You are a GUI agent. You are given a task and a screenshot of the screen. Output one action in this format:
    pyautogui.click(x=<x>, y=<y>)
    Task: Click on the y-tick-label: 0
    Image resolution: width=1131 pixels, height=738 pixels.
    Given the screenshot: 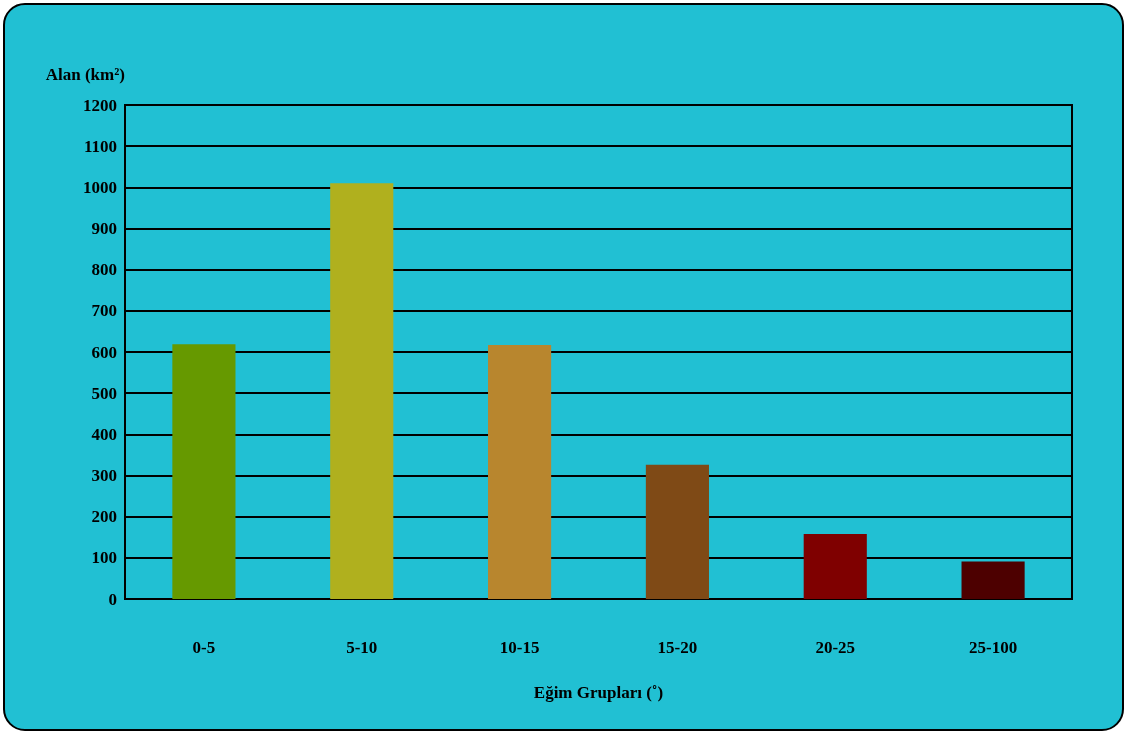 What is the action you would take?
    pyautogui.click(x=112, y=599)
    